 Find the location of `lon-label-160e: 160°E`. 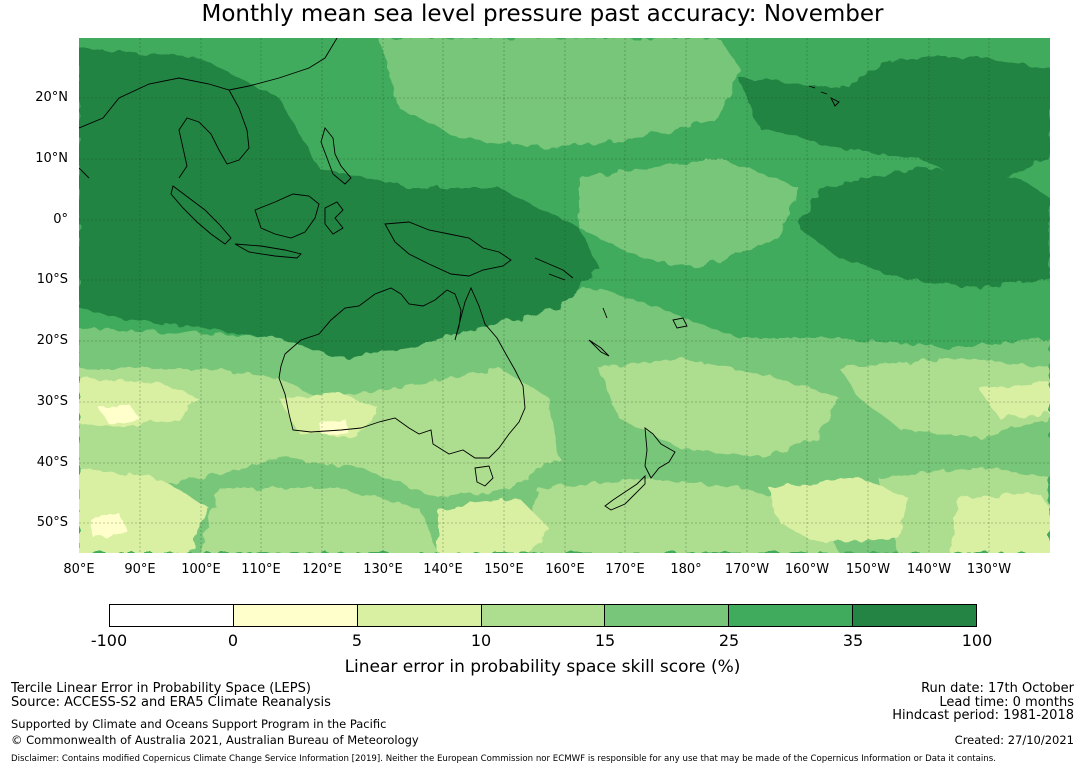

lon-label-160e: 160°E is located at coordinates (565, 569).